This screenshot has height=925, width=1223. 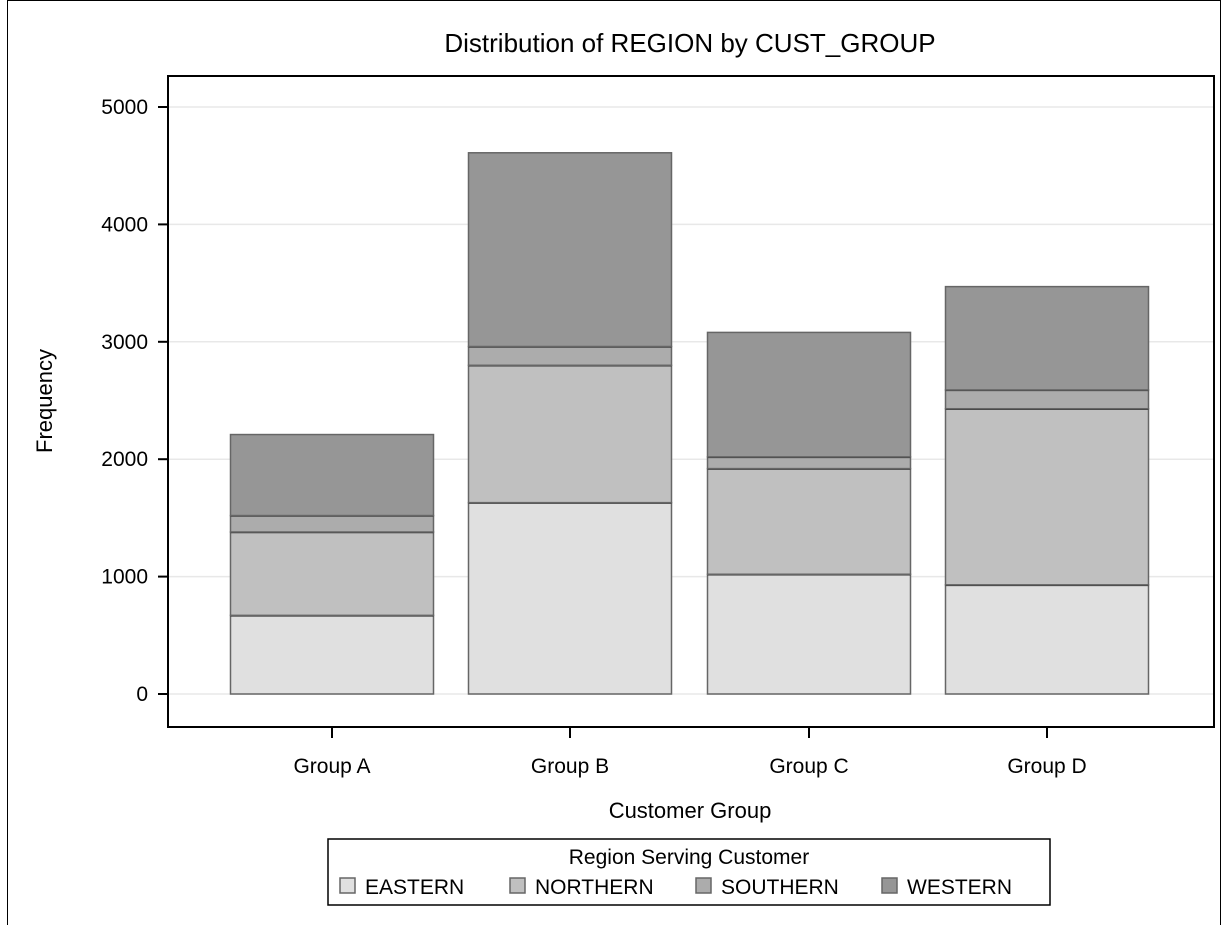 I want to click on y-tick-label: 5000, so click(x=124, y=107).